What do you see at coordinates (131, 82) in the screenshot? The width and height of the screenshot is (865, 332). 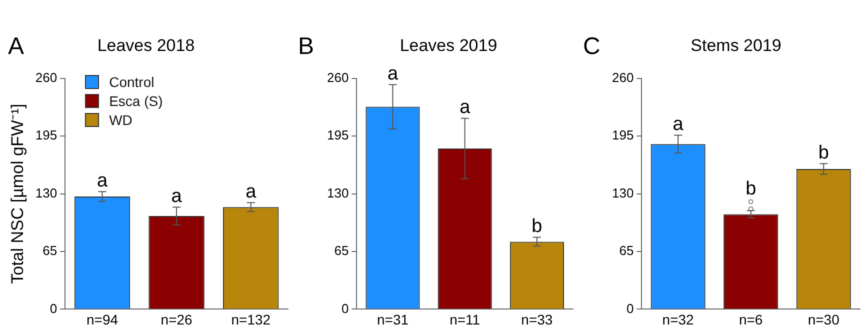 I see `legend-label: Control` at bounding box center [131, 82].